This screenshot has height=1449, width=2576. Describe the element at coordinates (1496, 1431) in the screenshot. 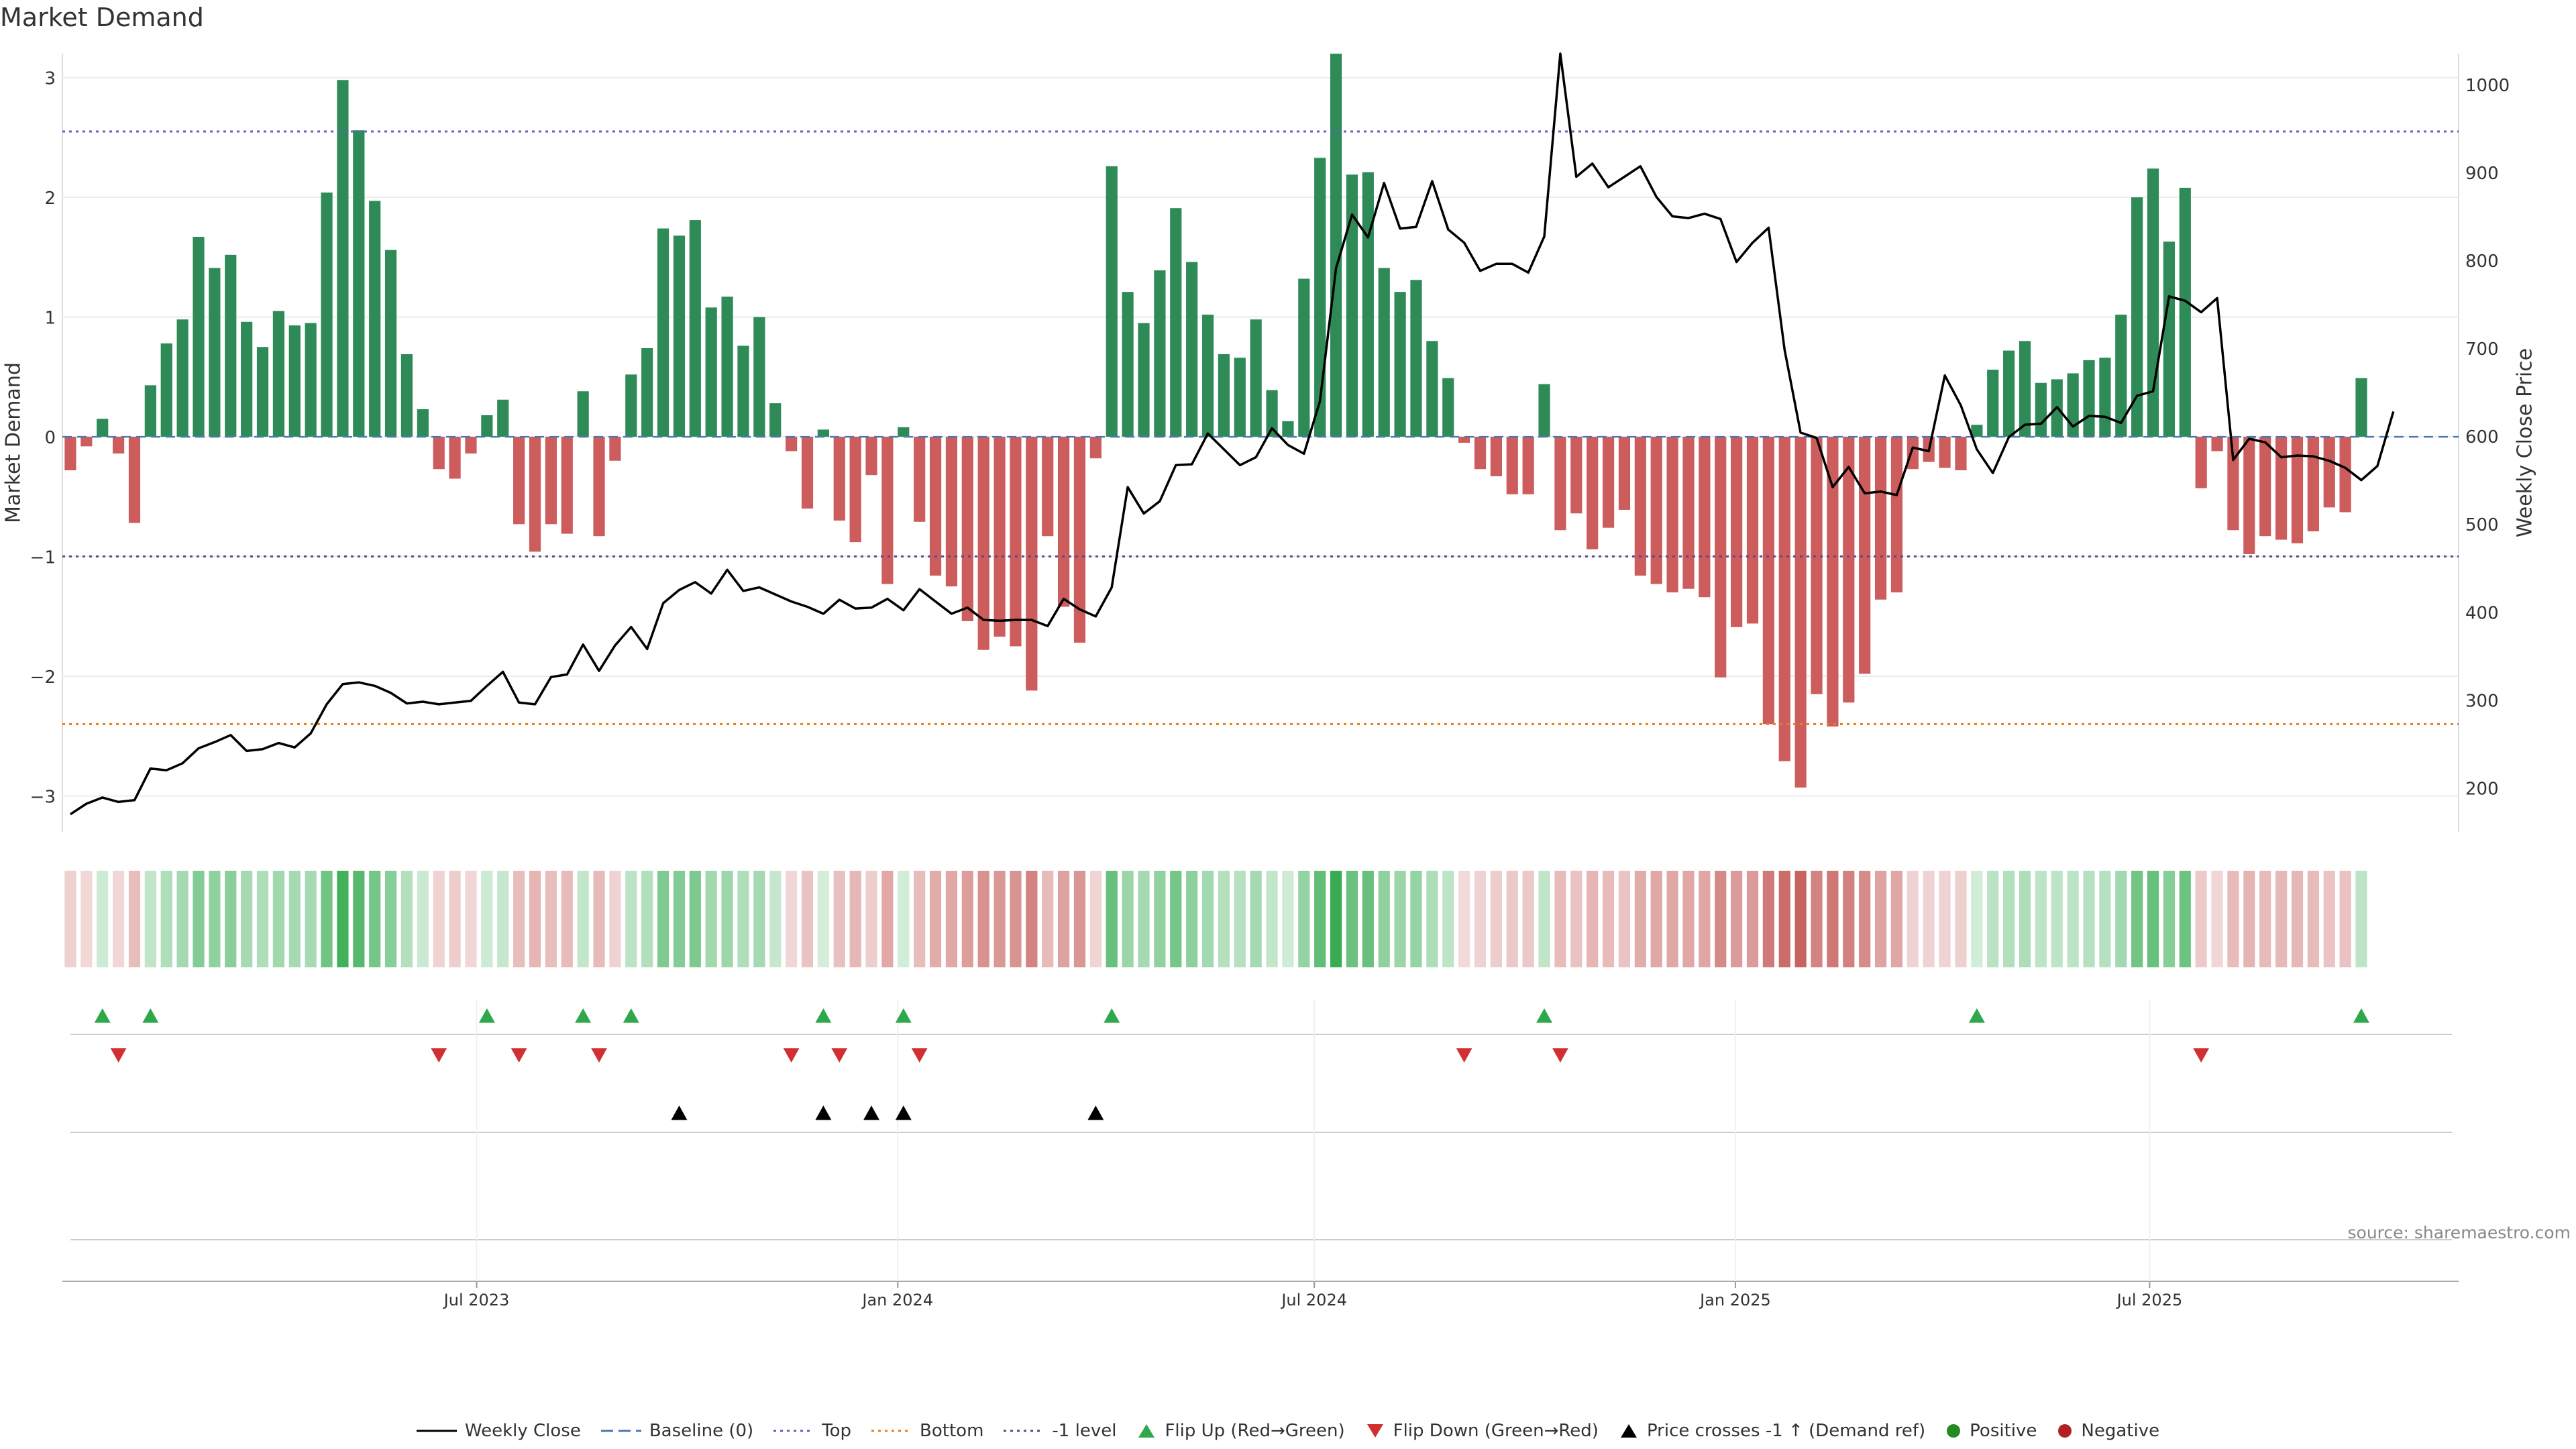

I see `legend-flip-down-label: Flip Down (Green→Red)` at that location.